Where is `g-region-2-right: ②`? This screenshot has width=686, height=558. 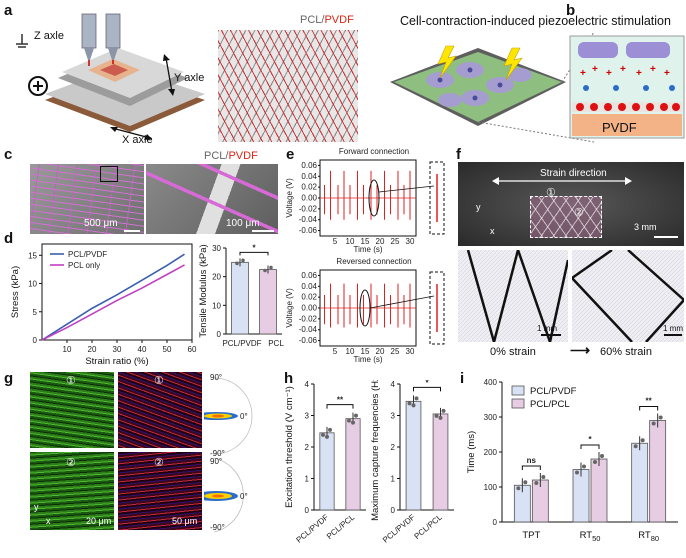
g-region-2-right: ② is located at coordinates (159, 463).